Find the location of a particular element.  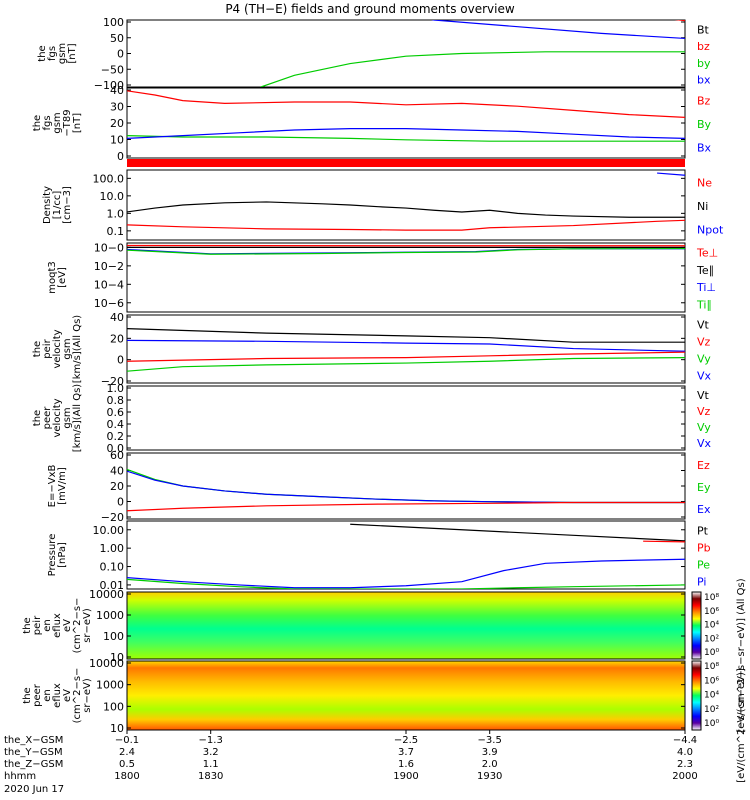

legend-entry: Ni is located at coordinates (702, 206).